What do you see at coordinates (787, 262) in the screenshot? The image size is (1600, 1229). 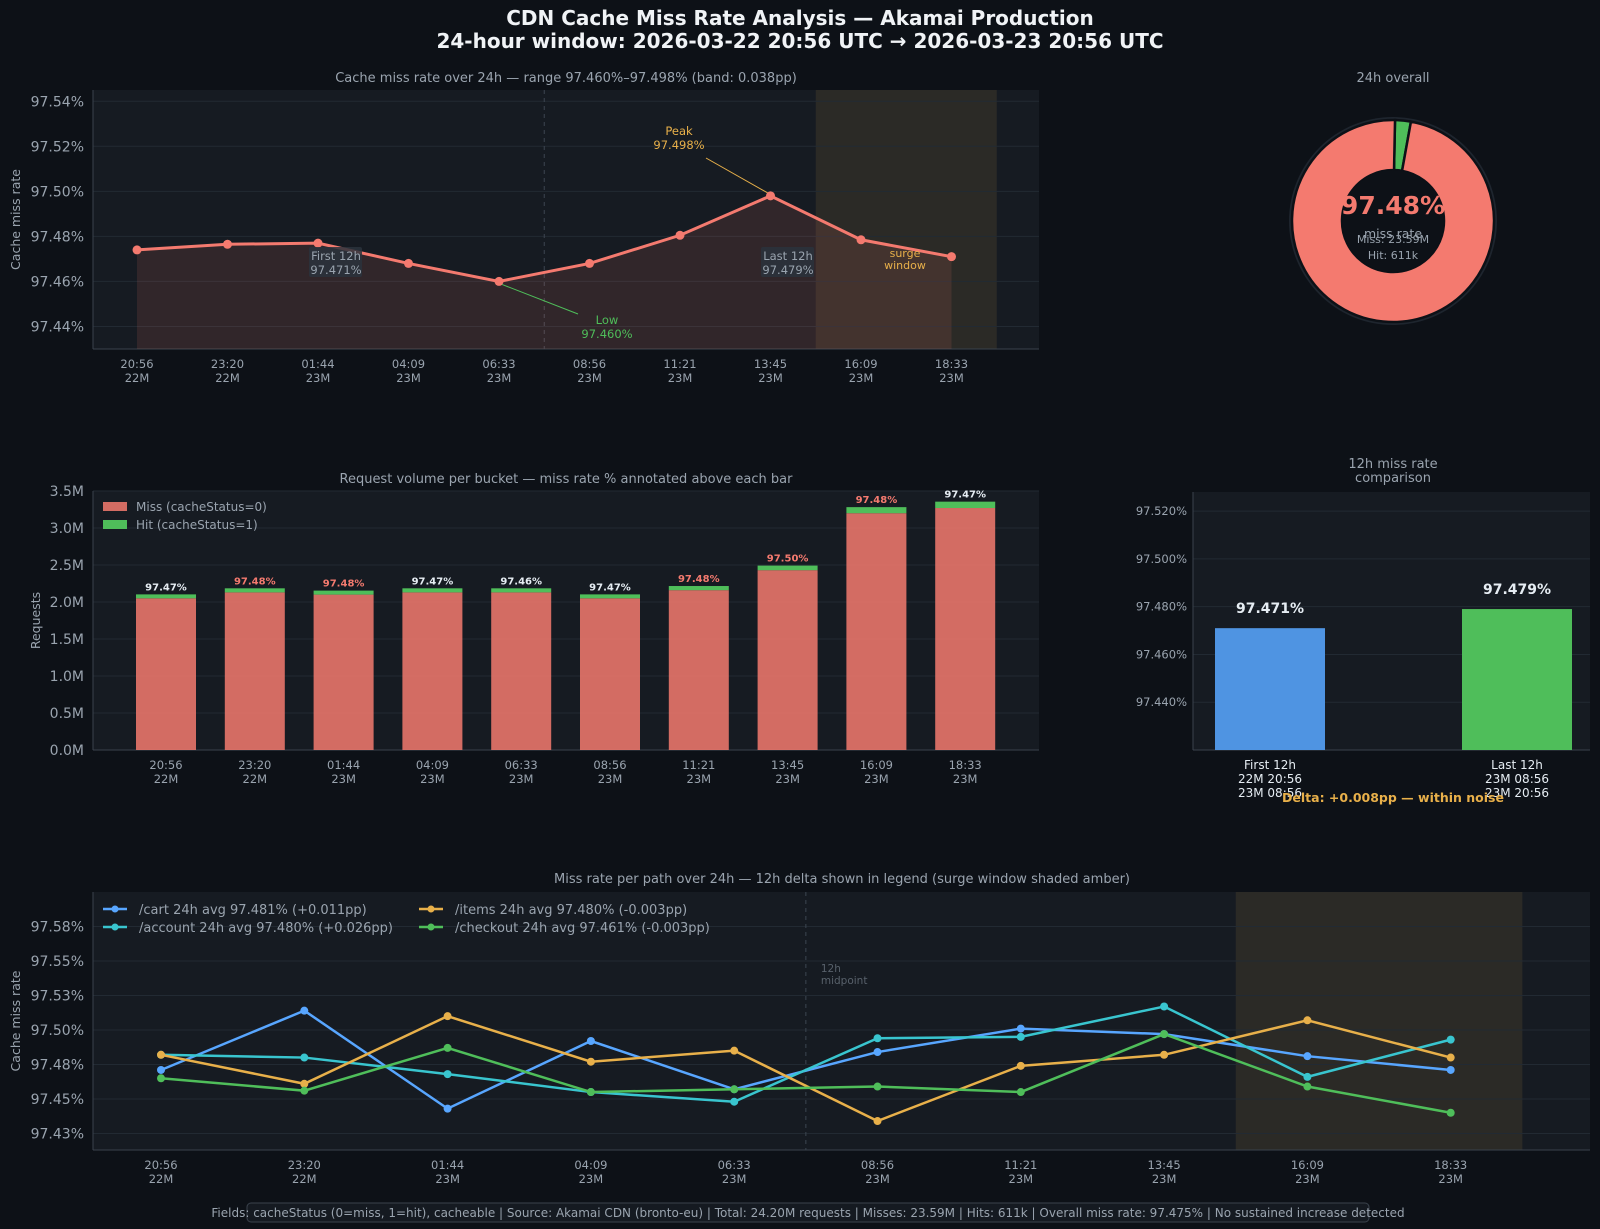 I see `last12-box` at bounding box center [787, 262].